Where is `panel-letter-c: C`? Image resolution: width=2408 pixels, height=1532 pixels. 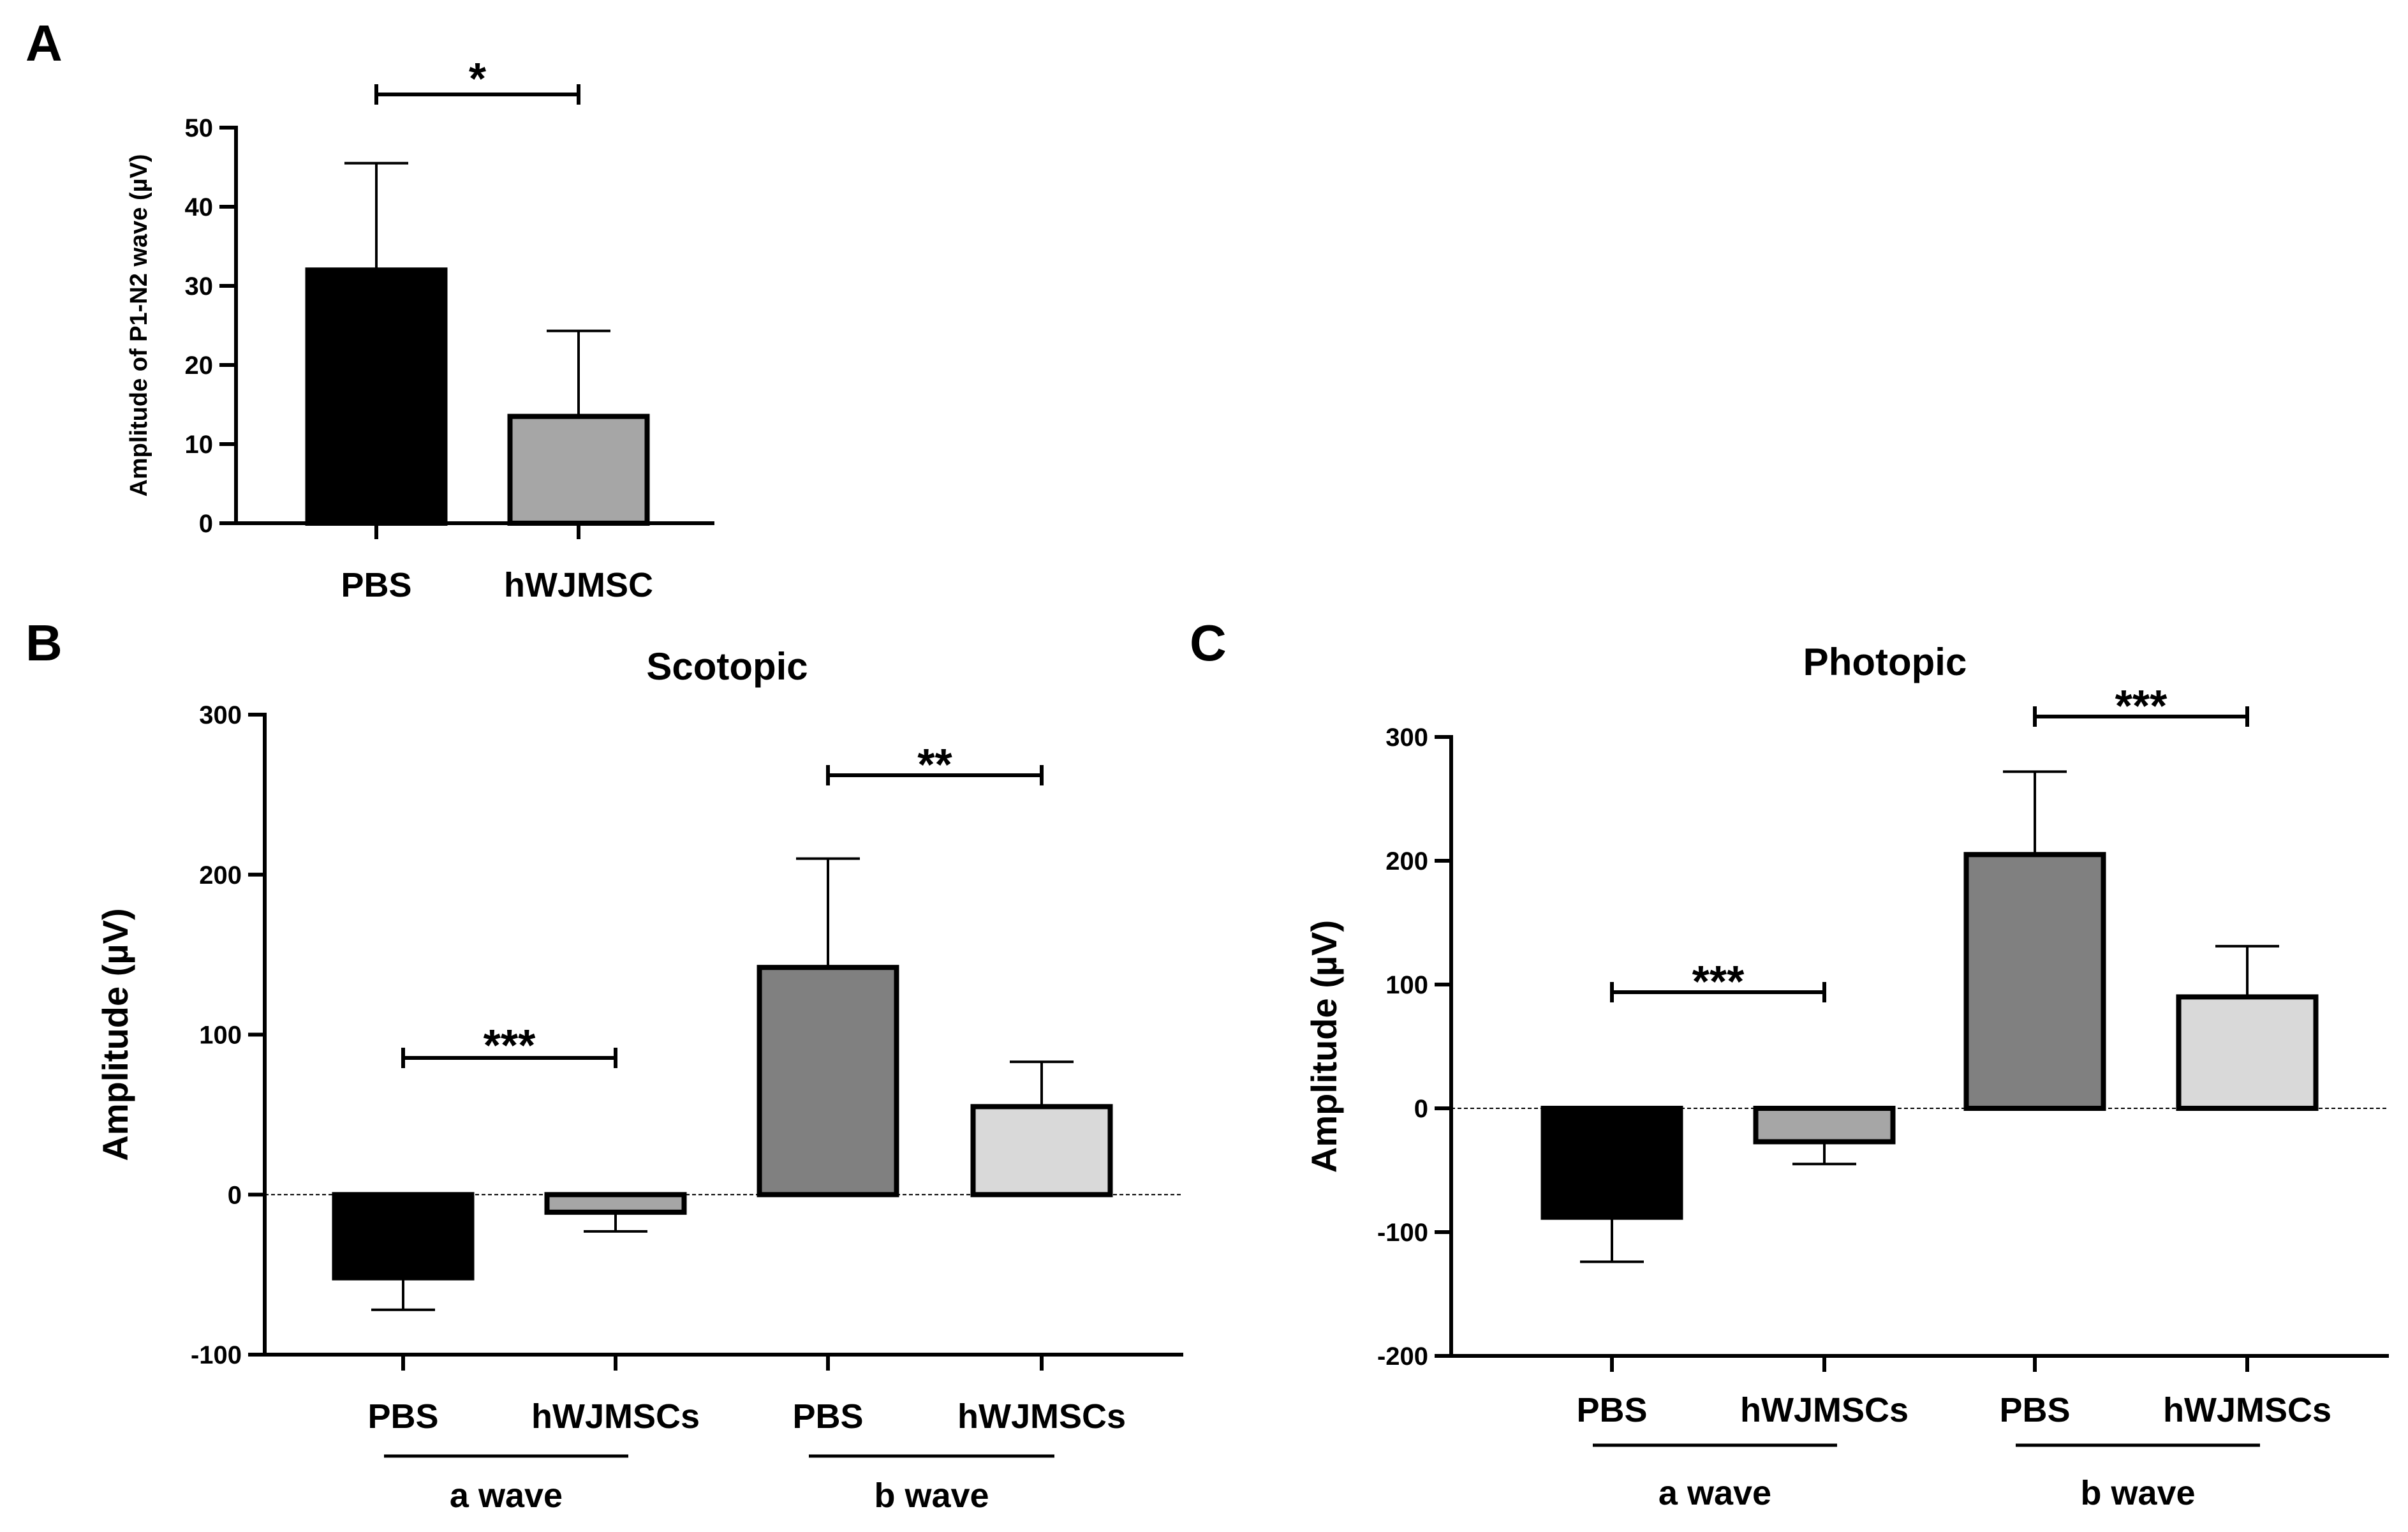
panel-letter-c: C is located at coordinates (1208, 642).